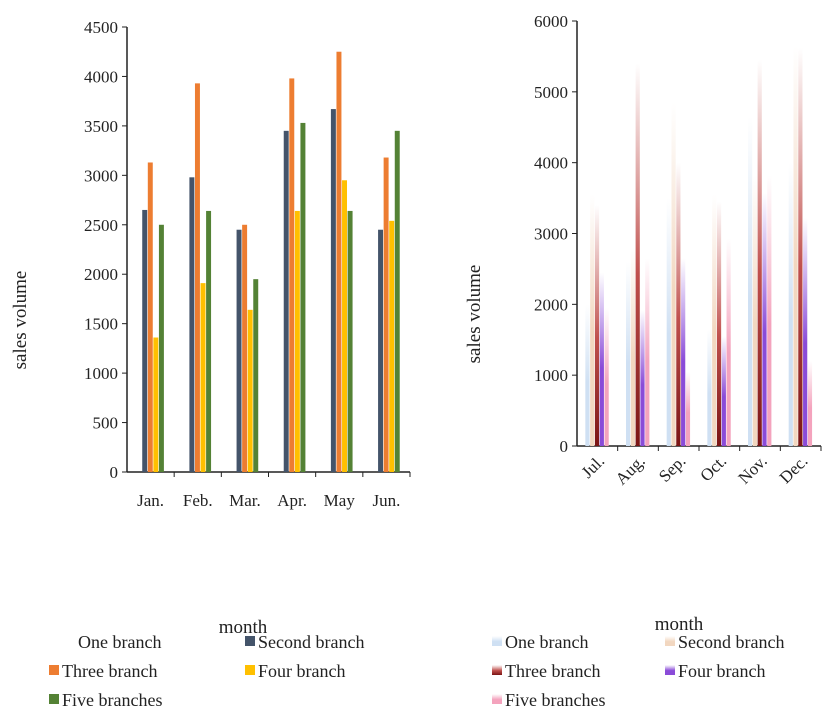  Describe the element at coordinates (551, 163) in the screenshot. I see `y-tick-label: 4000` at that location.